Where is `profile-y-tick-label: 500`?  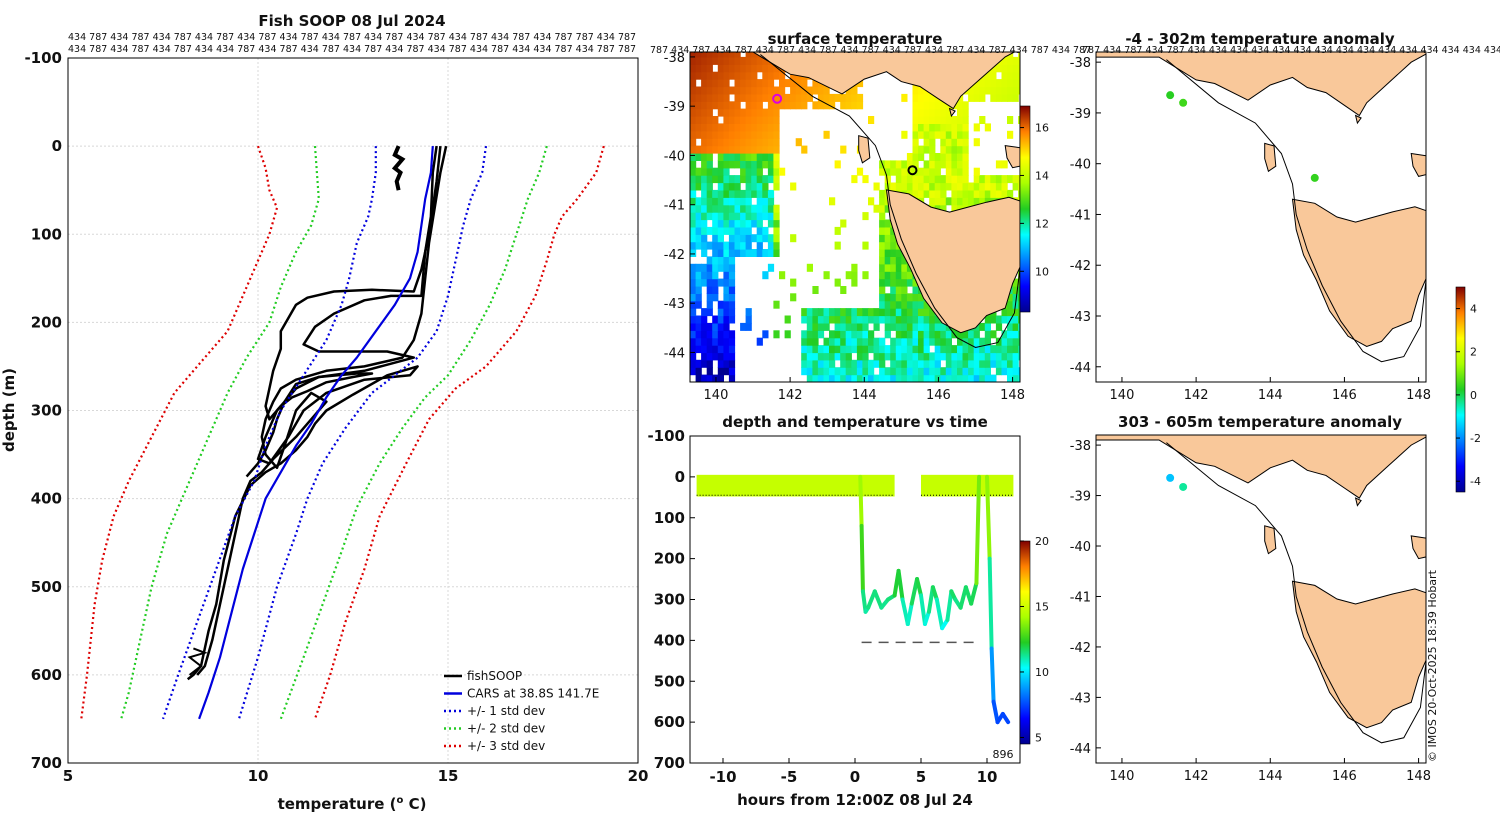 profile-y-tick-label: 500 is located at coordinates (46, 587).